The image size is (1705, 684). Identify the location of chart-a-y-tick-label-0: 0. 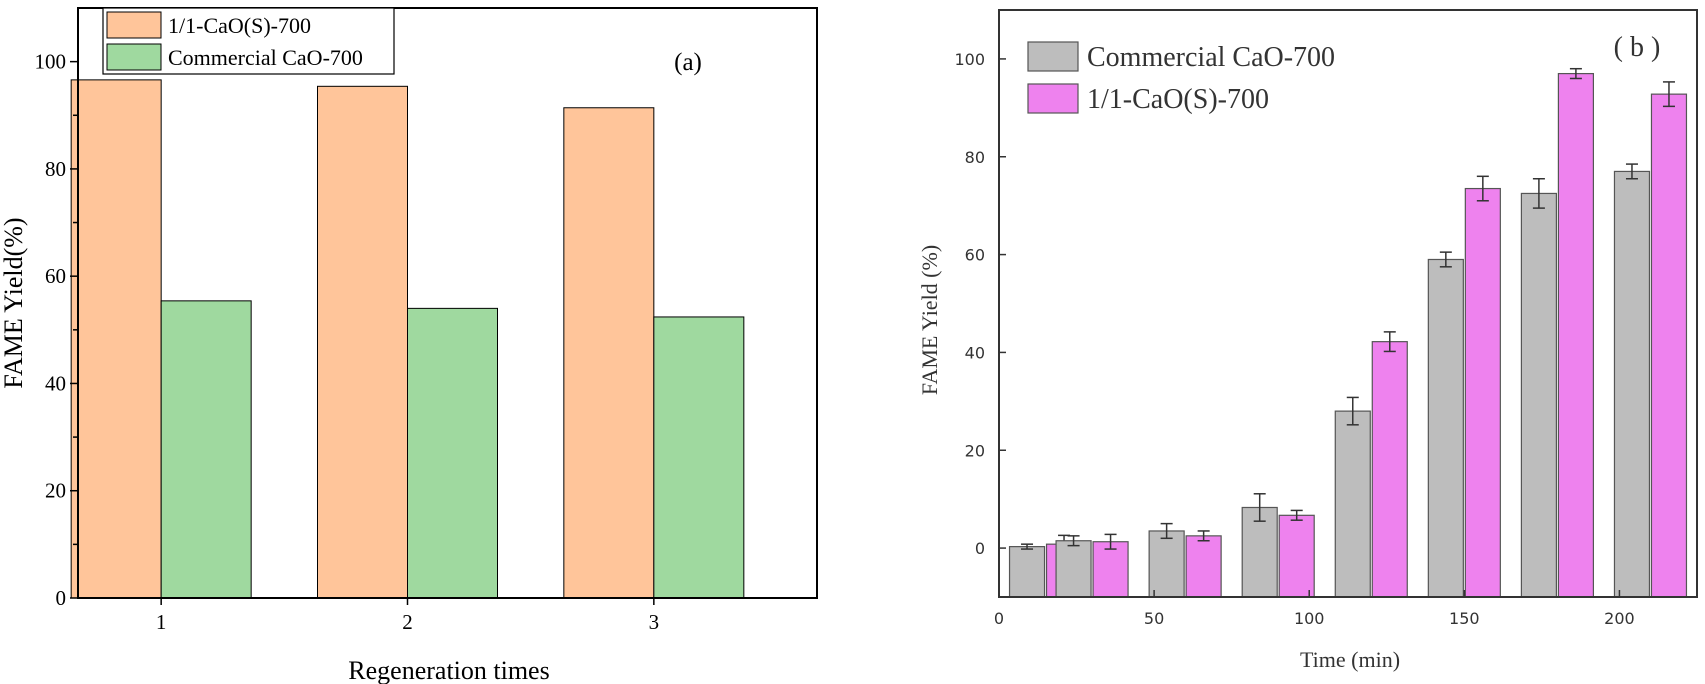
(61, 598).